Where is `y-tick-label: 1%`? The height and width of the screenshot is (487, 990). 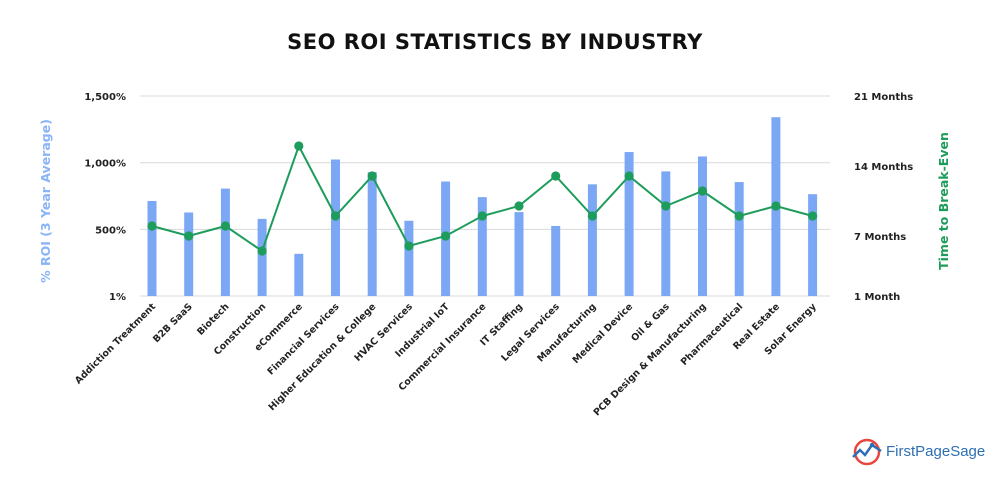
y-tick-label: 1% is located at coordinates (117, 297).